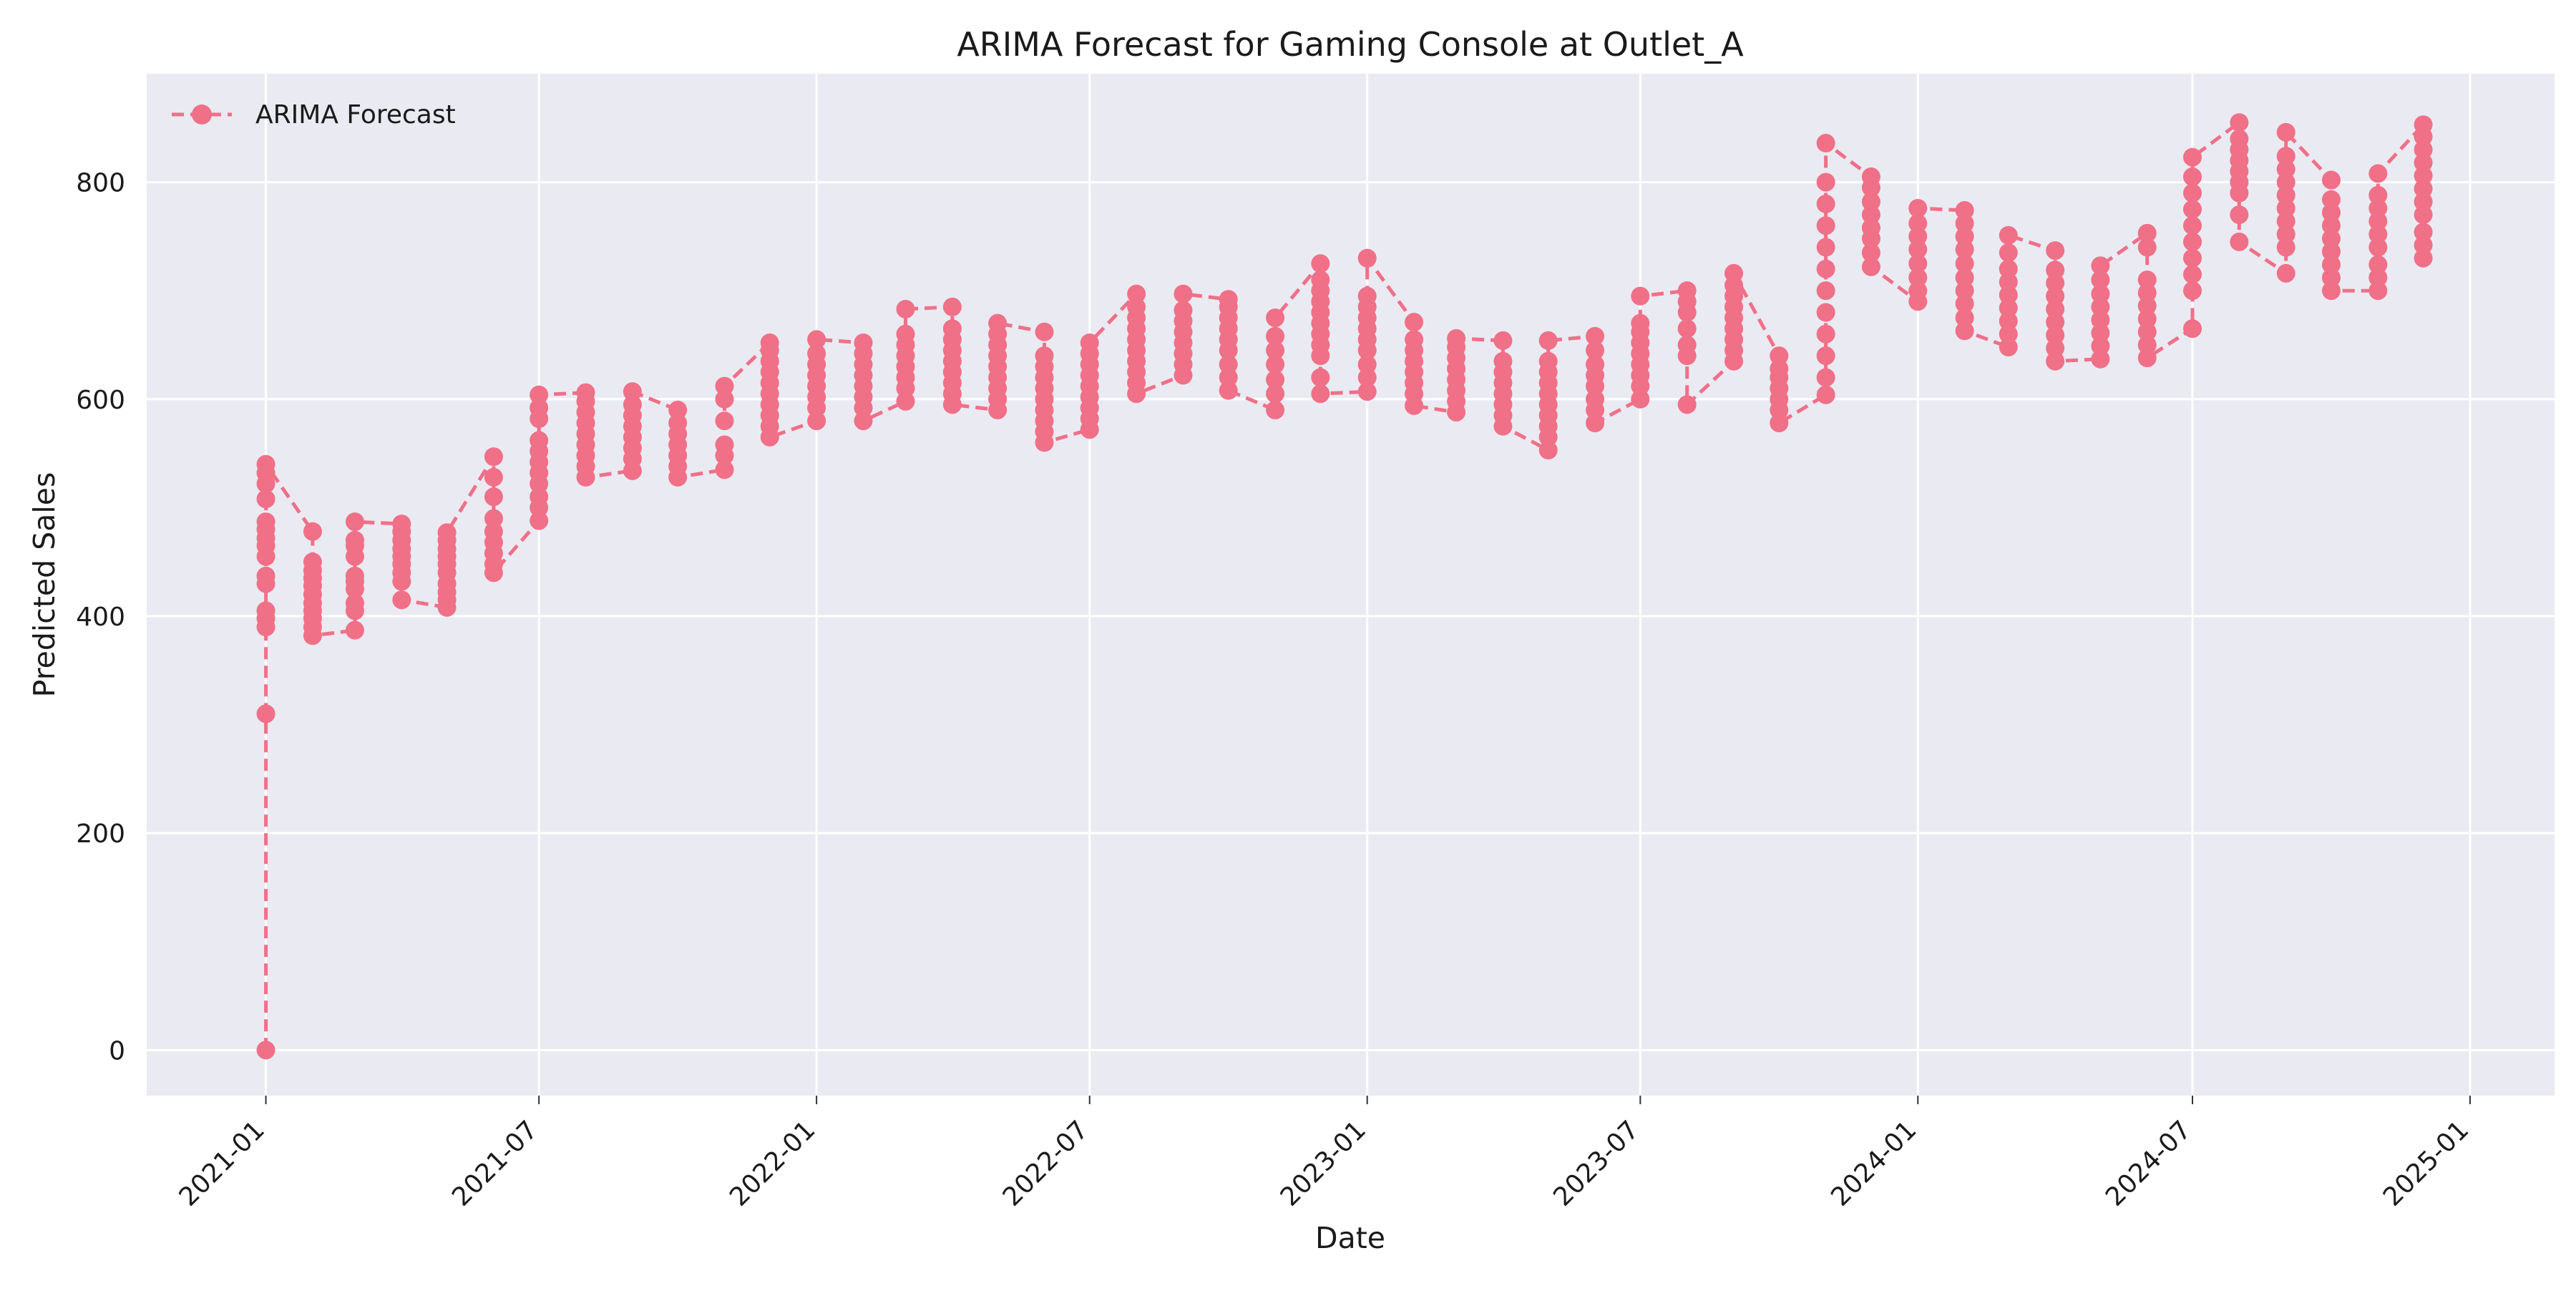 The image size is (2576, 1291). Describe the element at coordinates (44, 585) in the screenshot. I see `y-axis-title: Predicted Sales` at that location.